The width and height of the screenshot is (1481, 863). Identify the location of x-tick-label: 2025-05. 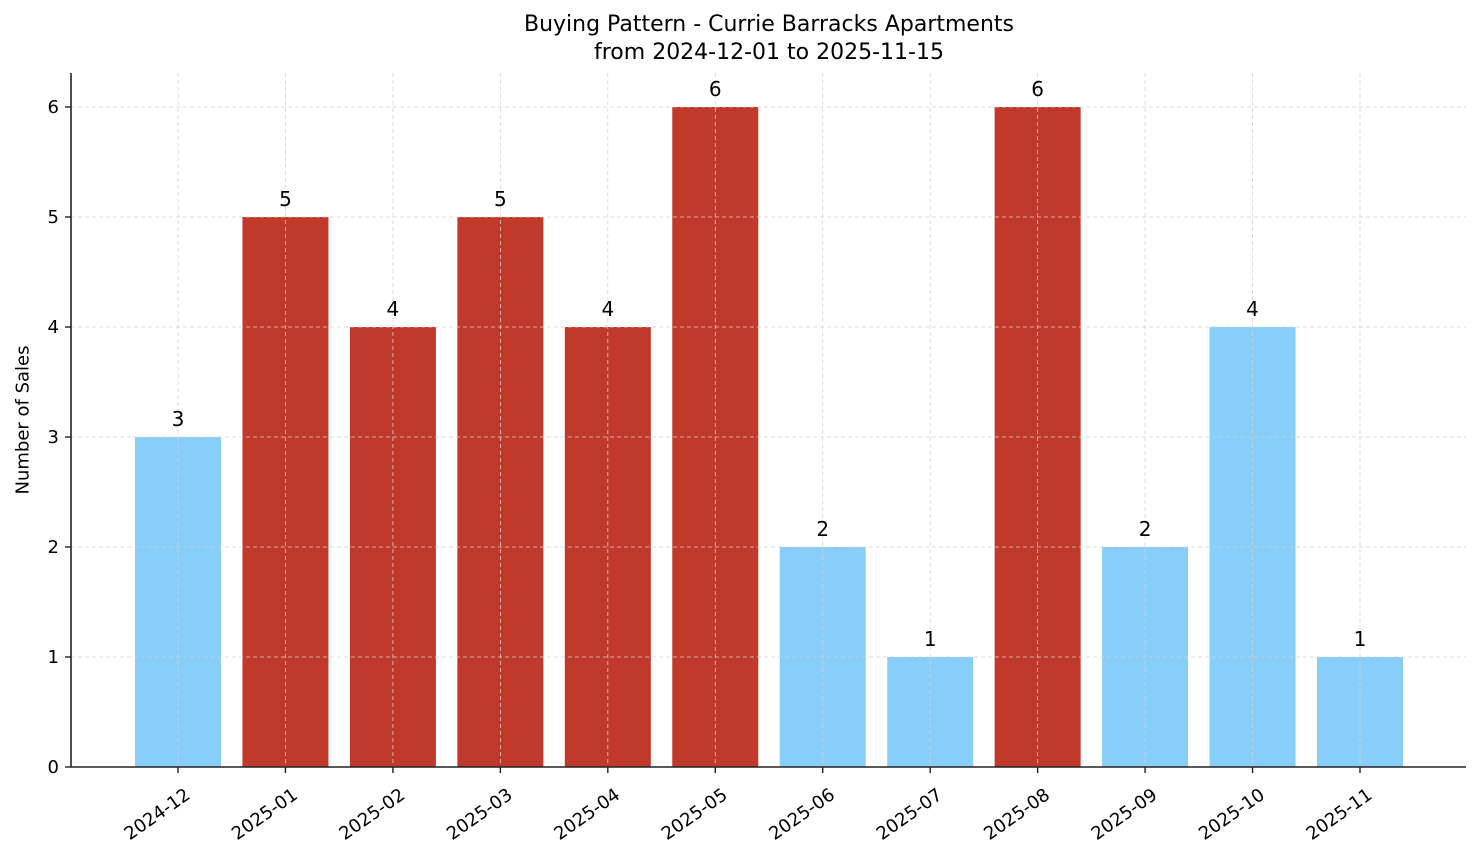
(695, 814).